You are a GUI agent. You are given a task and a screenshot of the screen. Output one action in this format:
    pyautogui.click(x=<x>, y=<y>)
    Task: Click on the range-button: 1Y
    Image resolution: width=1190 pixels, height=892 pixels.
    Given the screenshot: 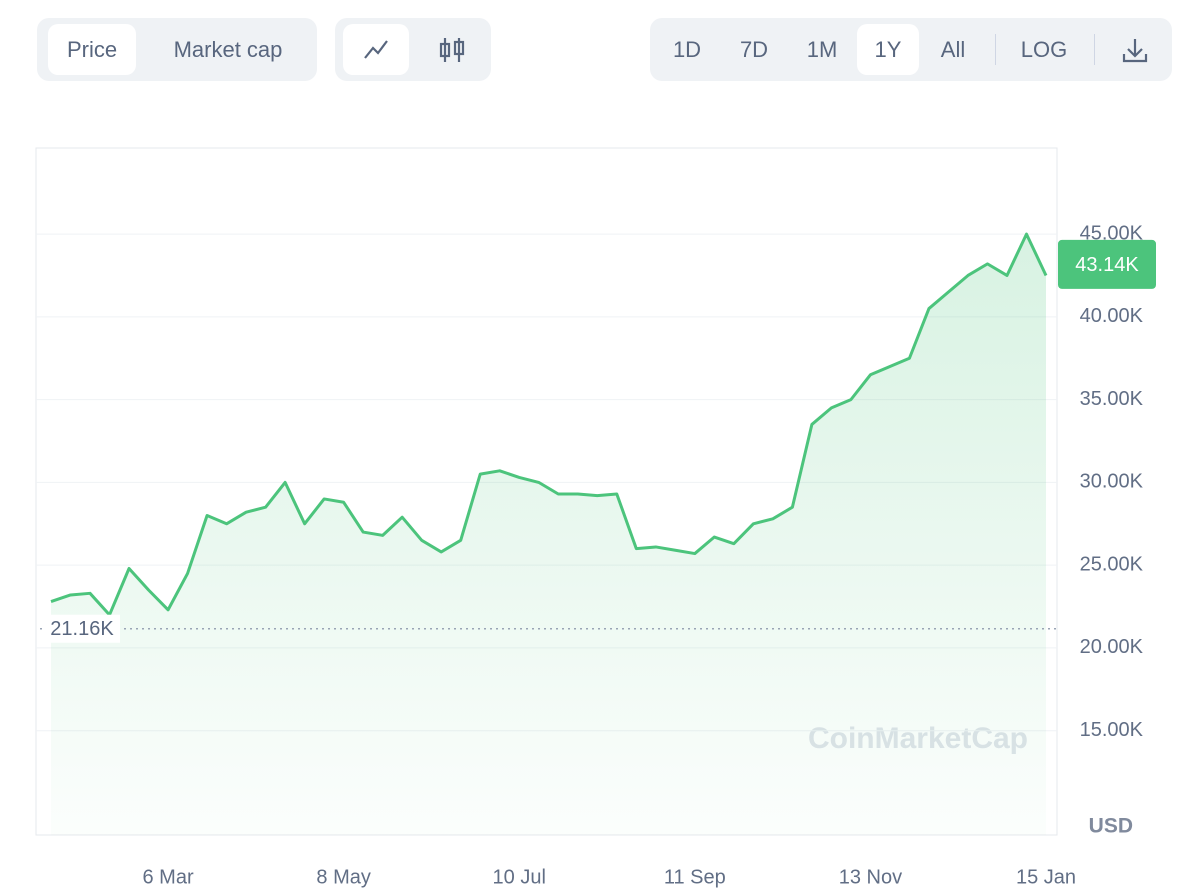 What is the action you would take?
    pyautogui.click(x=888, y=49)
    